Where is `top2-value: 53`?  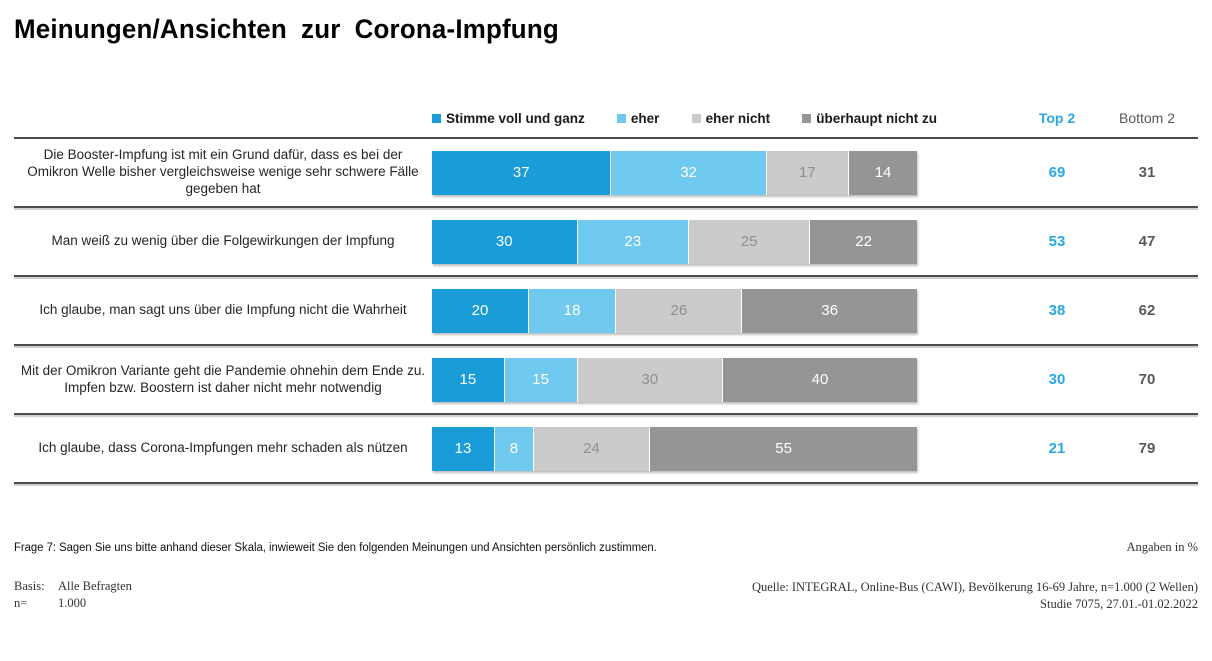 top2-value: 53 is located at coordinates (1057, 241).